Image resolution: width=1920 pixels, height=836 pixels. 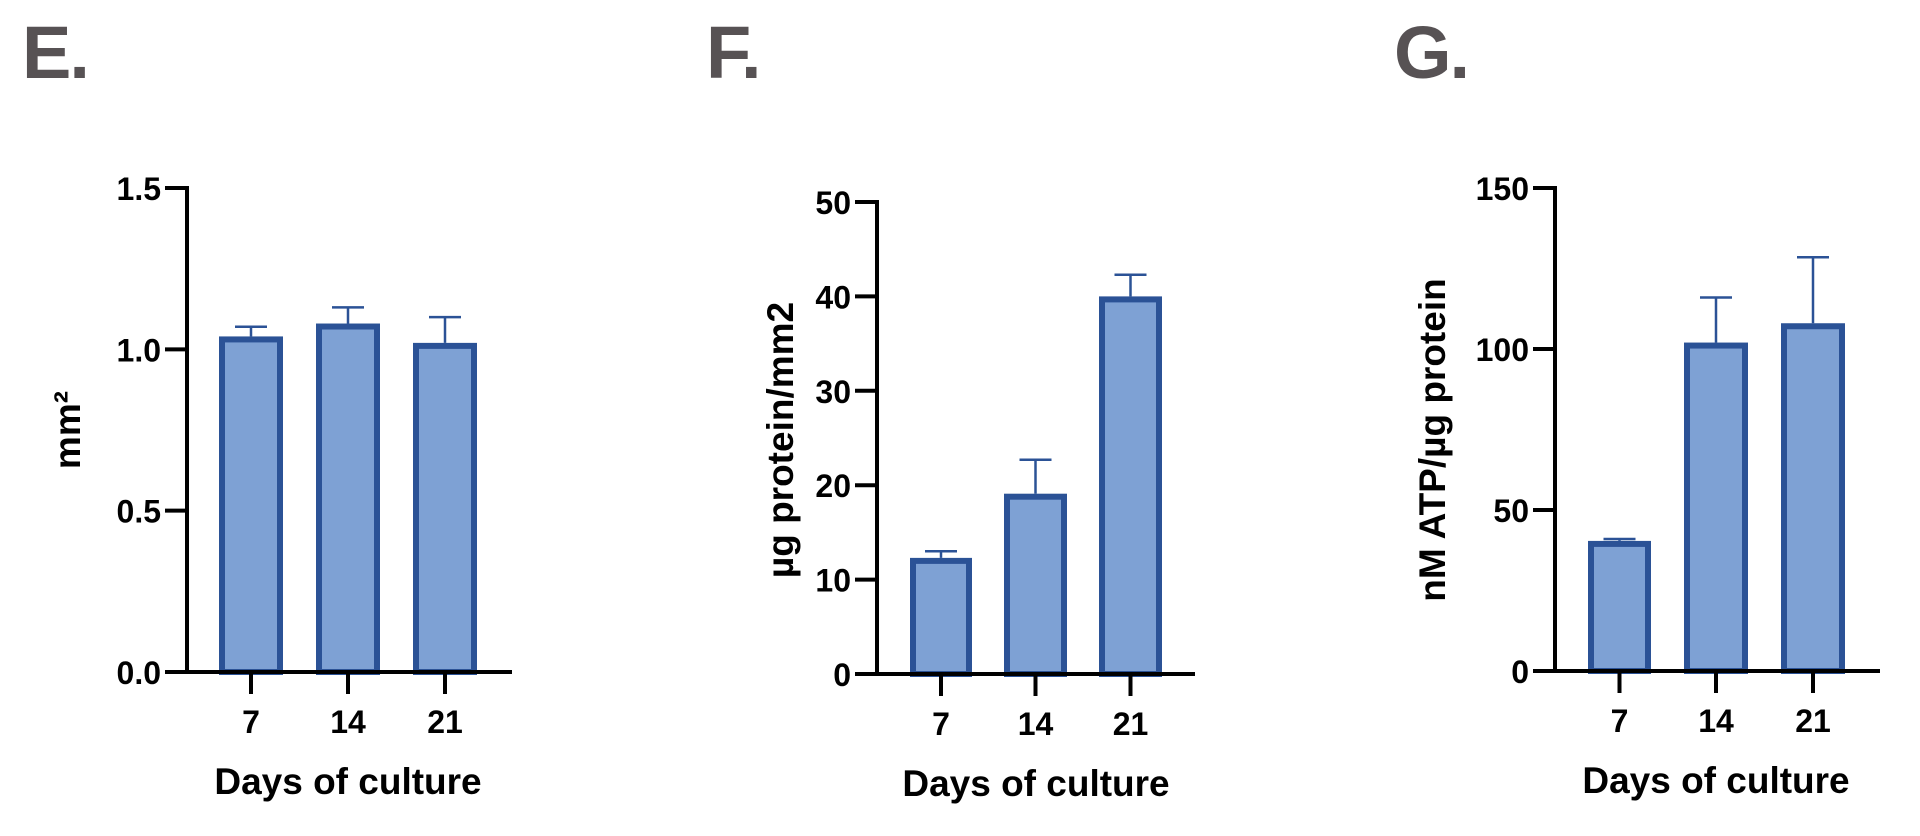 What do you see at coordinates (67, 430) in the screenshot?
I see `y-axis-title: mm²` at bounding box center [67, 430].